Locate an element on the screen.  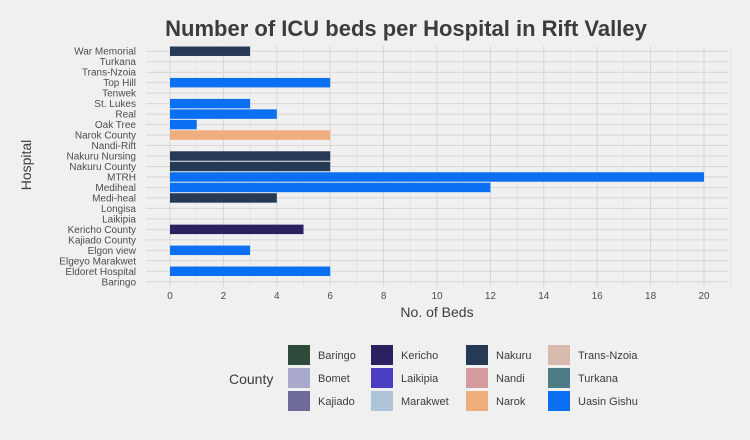
y-tick-label: Nakuru Nursing is located at coordinates (101, 157).